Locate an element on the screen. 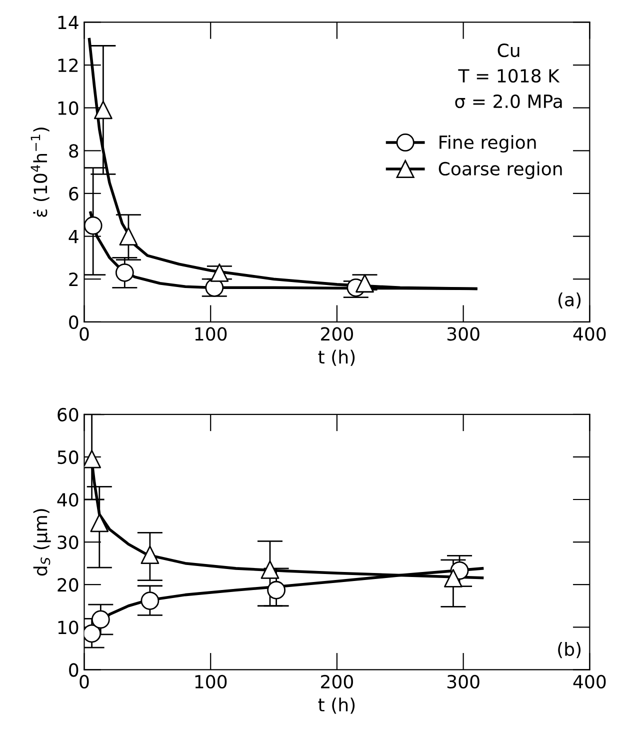 This screenshot has width=624, height=740. annotation: (b) is located at coordinates (569, 650).